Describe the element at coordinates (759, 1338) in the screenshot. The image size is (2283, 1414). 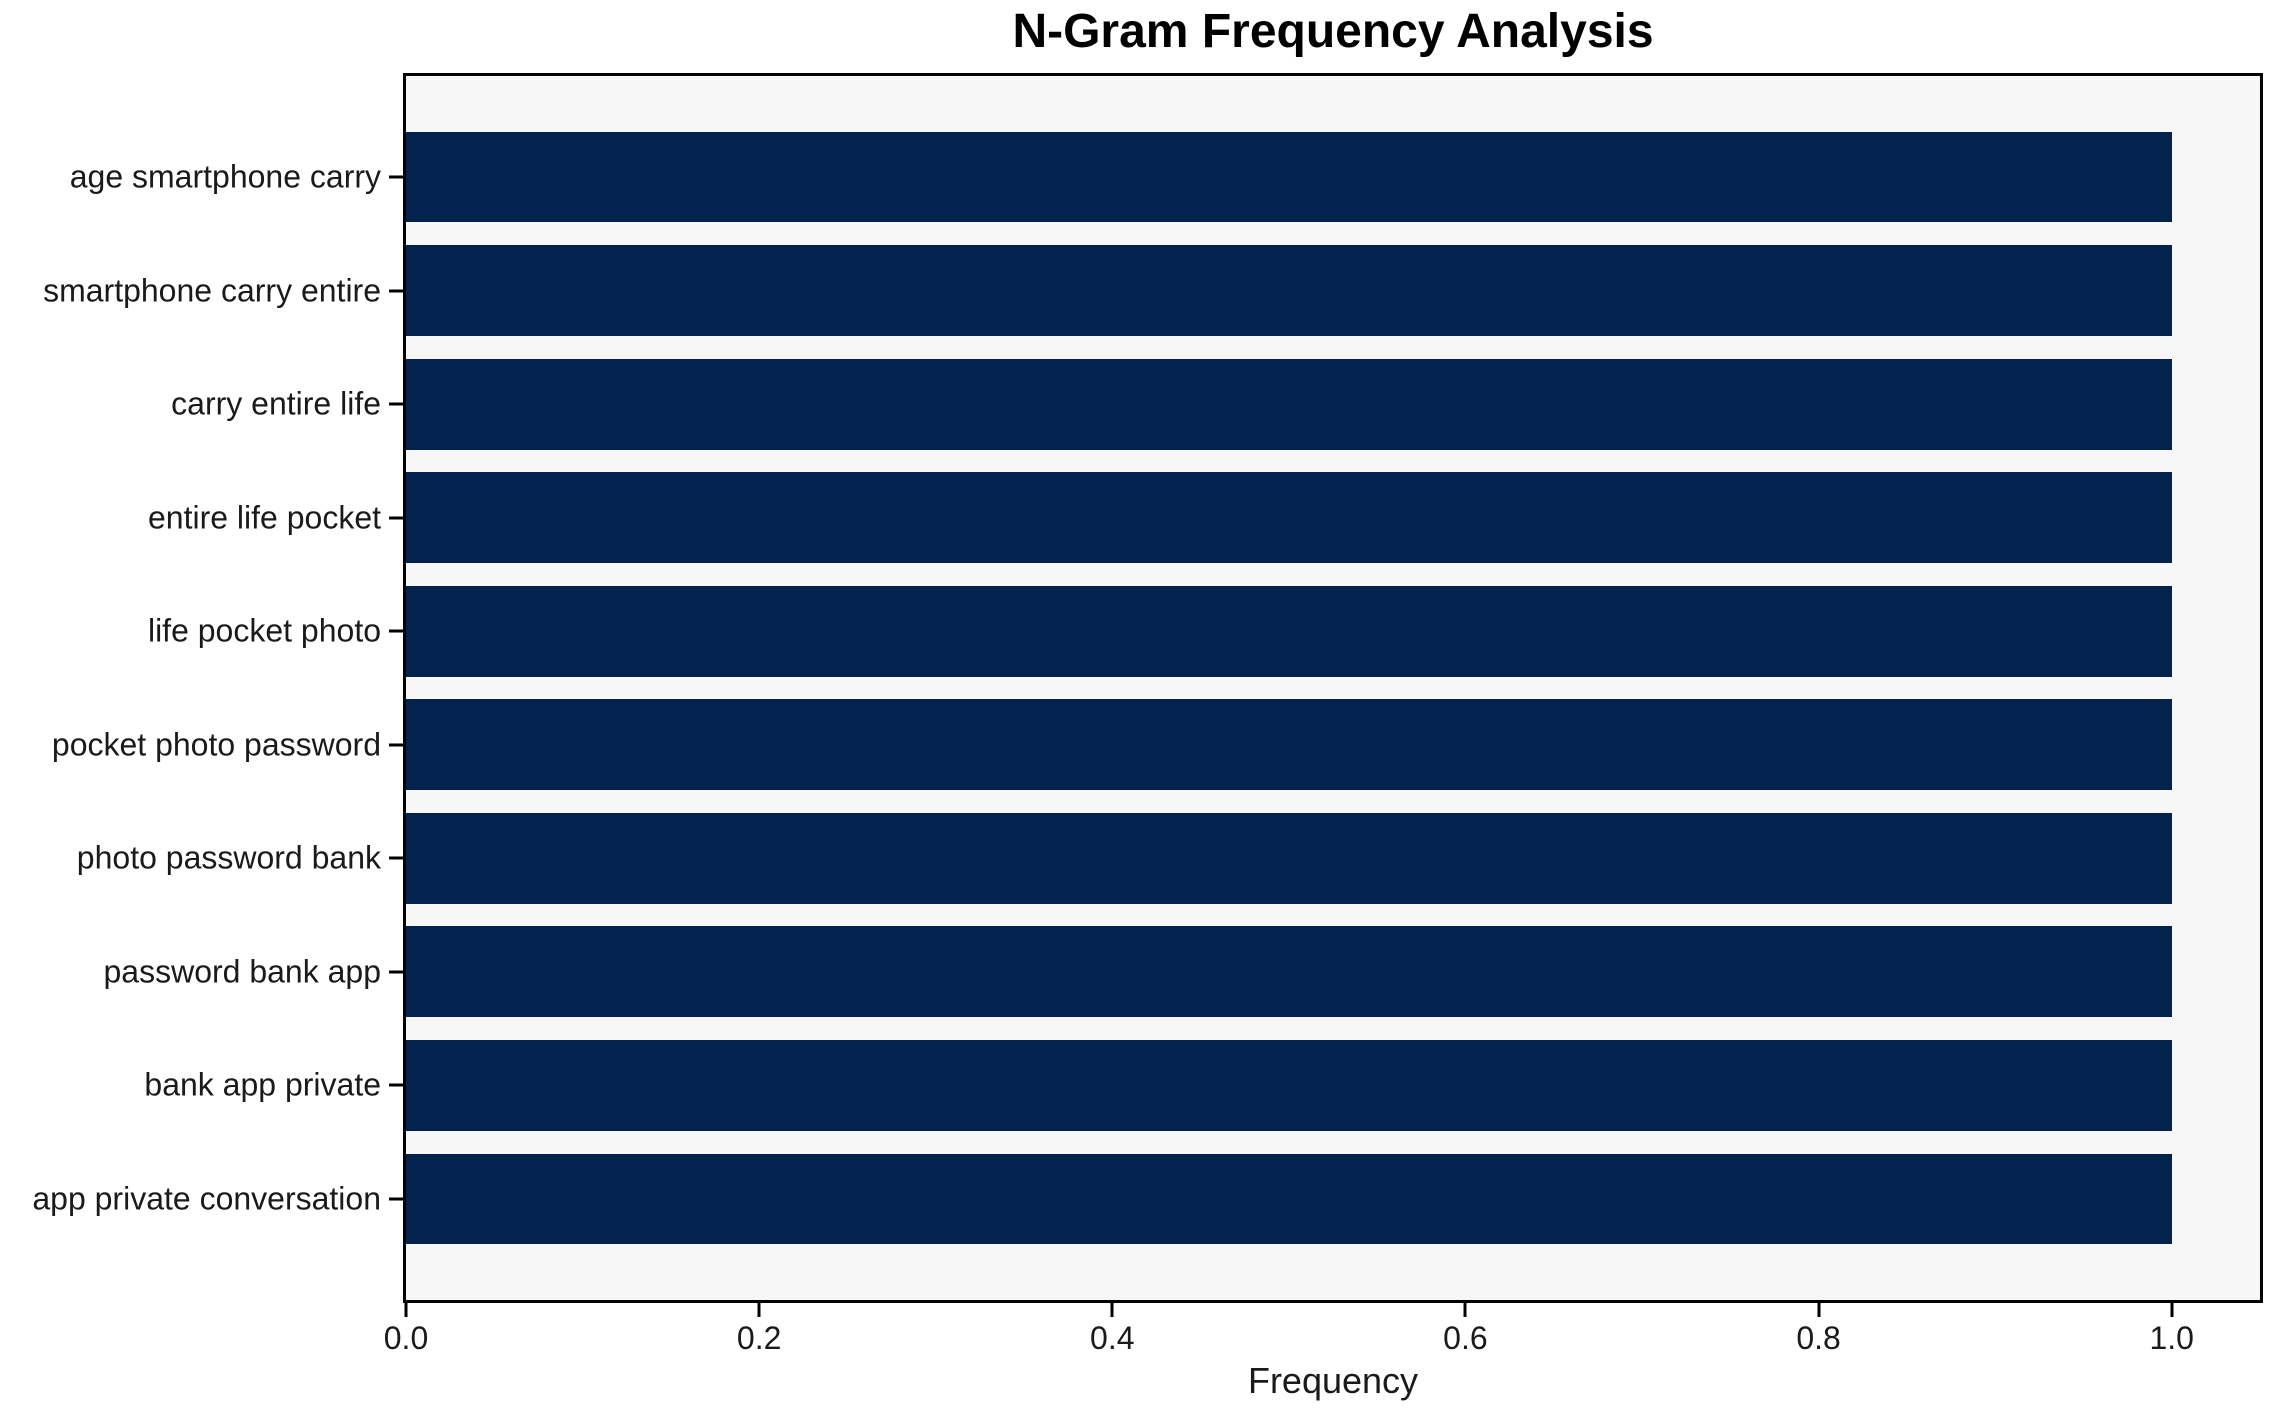
I see `x-tick-label: 0.2` at that location.